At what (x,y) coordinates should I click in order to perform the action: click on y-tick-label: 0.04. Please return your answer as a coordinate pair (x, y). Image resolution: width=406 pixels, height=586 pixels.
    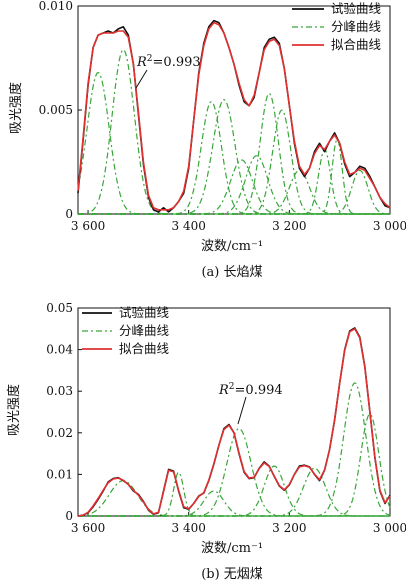
    Looking at the image, I should click on (59, 350).